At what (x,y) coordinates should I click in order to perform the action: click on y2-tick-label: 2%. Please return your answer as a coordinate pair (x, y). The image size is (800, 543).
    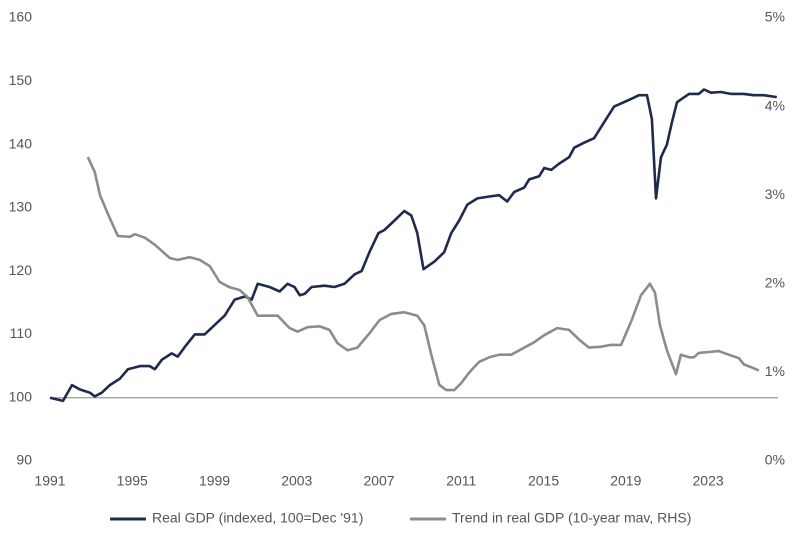
    Looking at the image, I should click on (775, 283).